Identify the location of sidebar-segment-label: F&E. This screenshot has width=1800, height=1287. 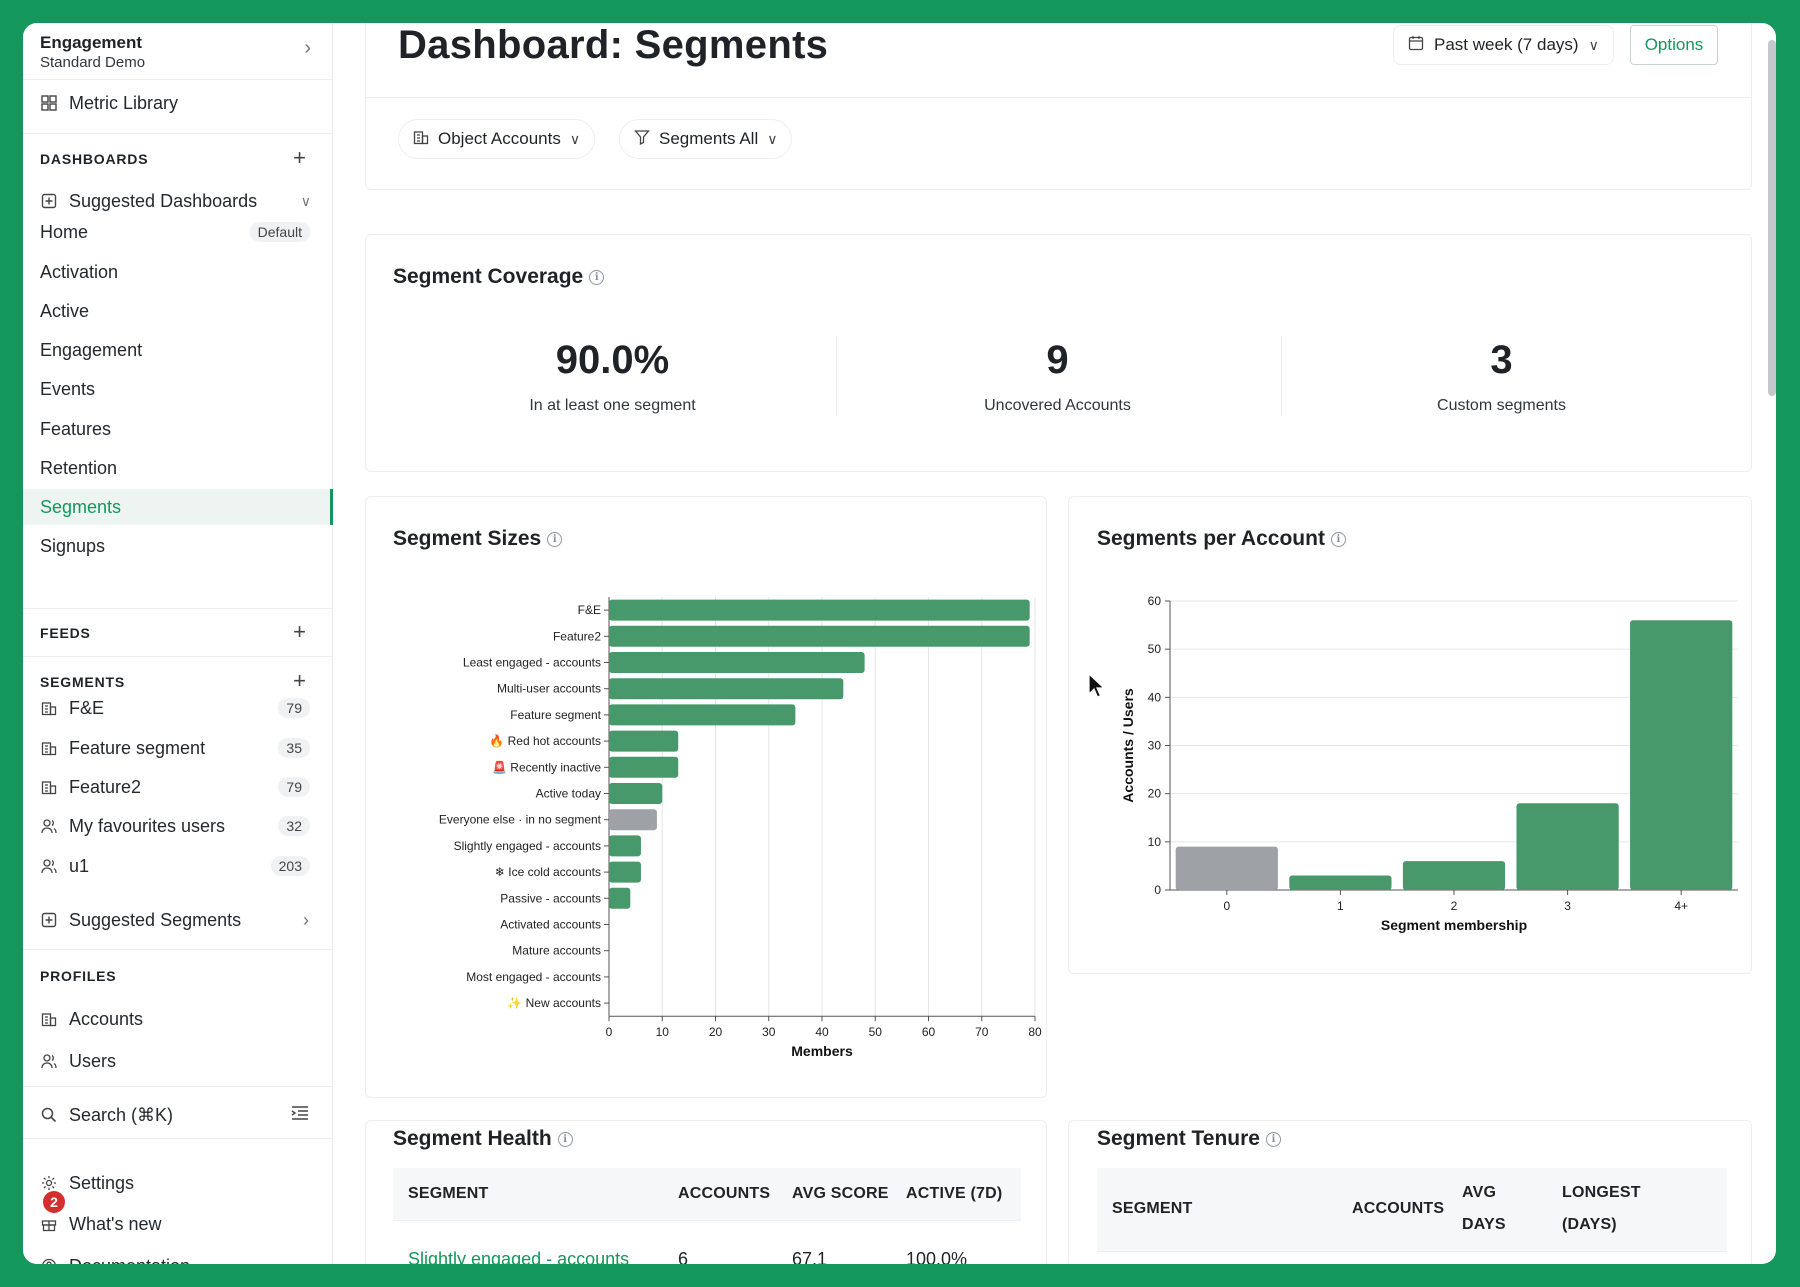
(87, 707).